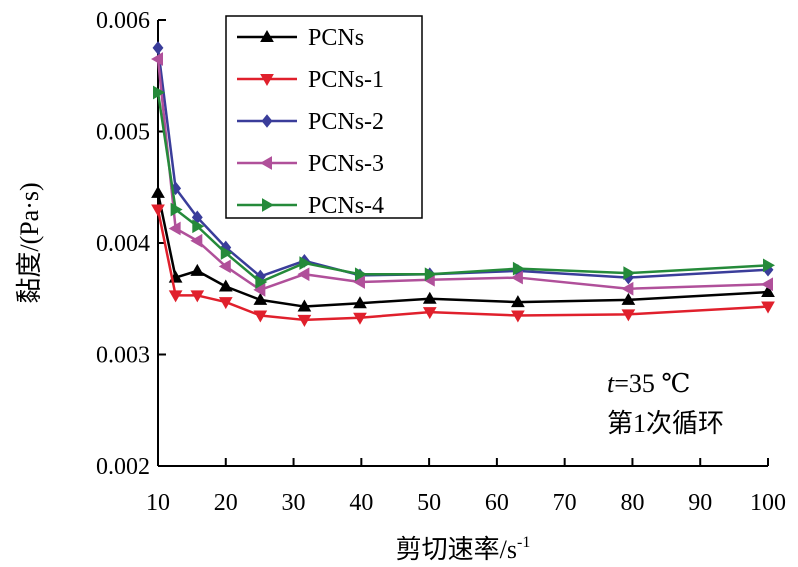  I want to click on legend-item-pcns-1: PCNs-1, so click(310, 80).